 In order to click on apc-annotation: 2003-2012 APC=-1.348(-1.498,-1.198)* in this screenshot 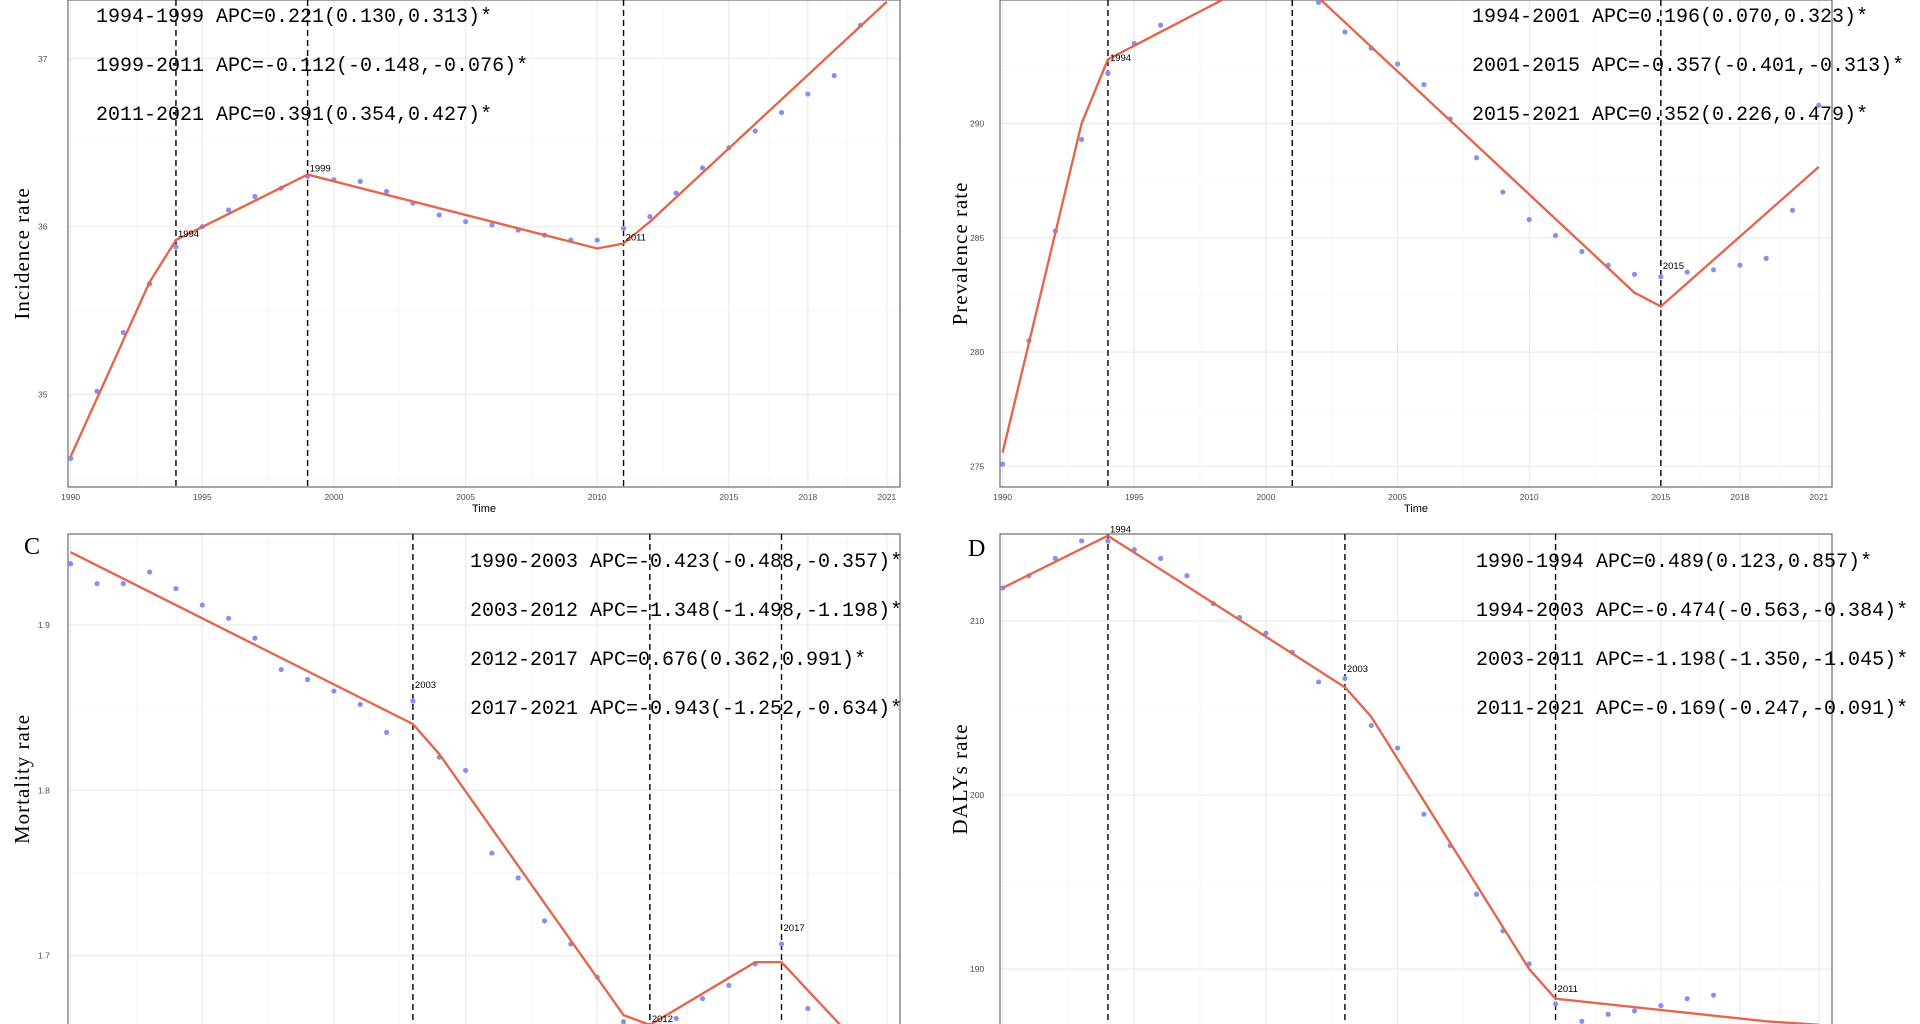, I will do `click(686, 611)`.